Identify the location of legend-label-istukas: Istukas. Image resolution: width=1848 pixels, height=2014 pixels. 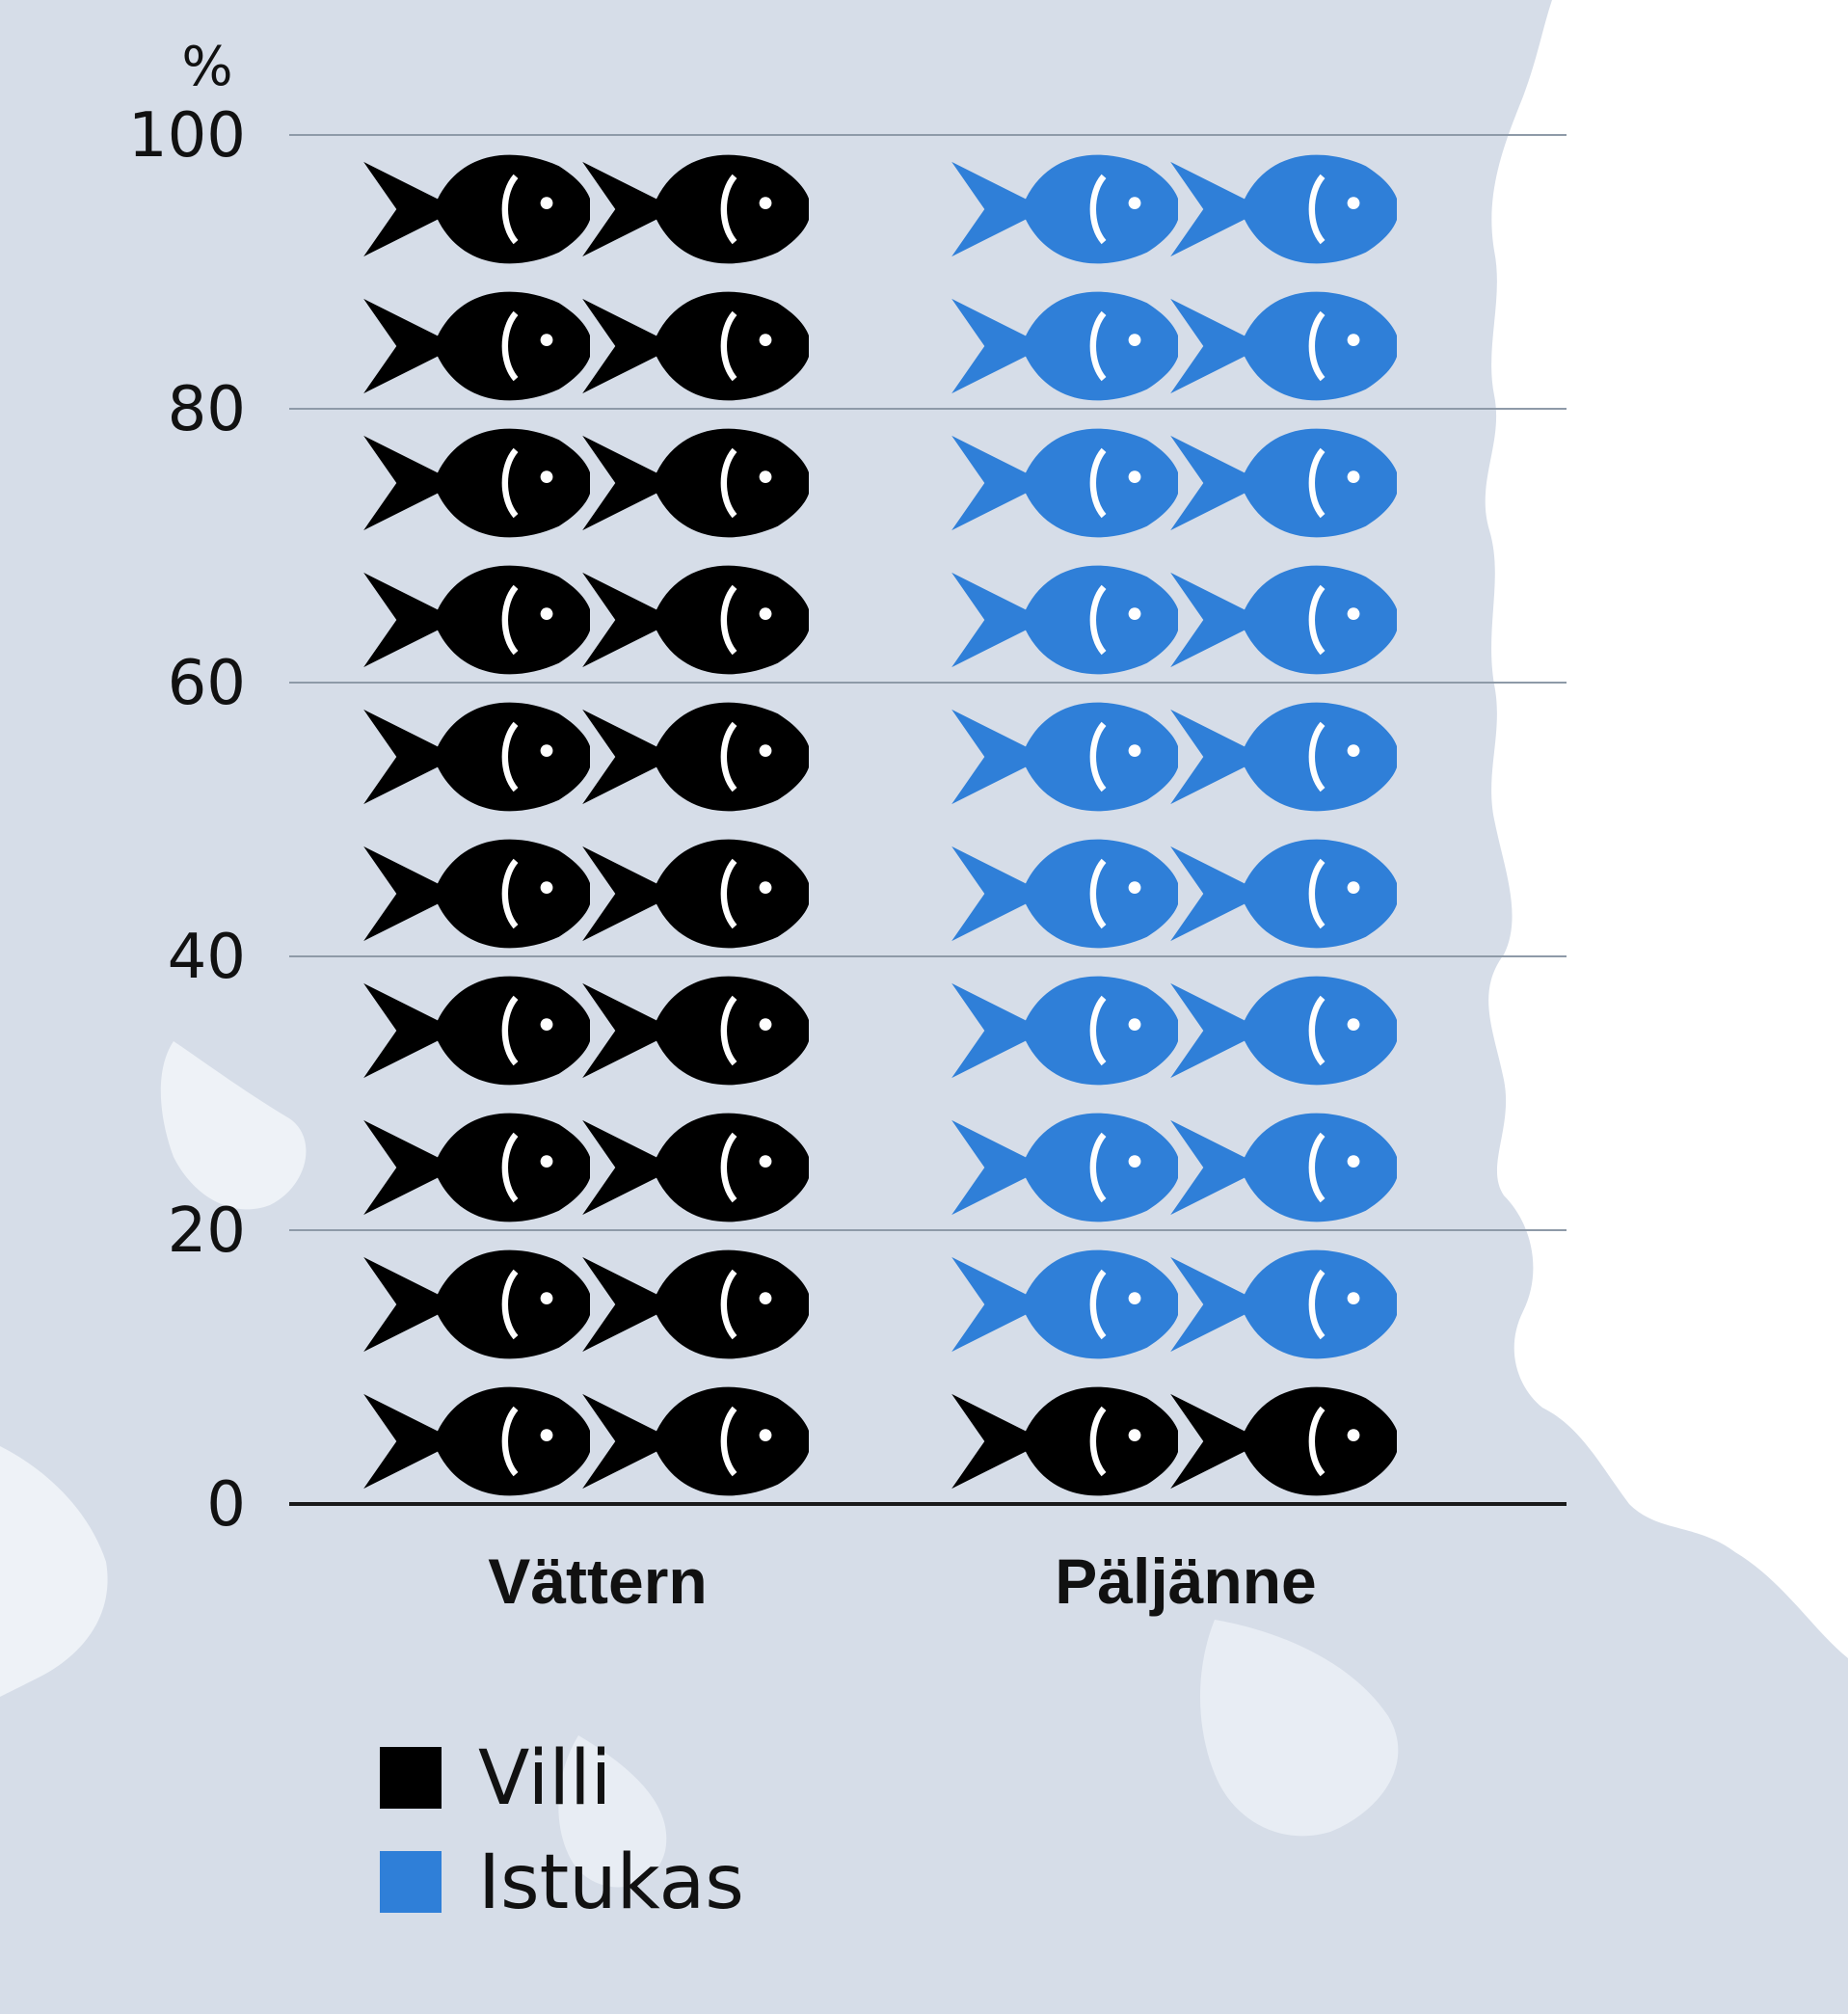
(611, 1882).